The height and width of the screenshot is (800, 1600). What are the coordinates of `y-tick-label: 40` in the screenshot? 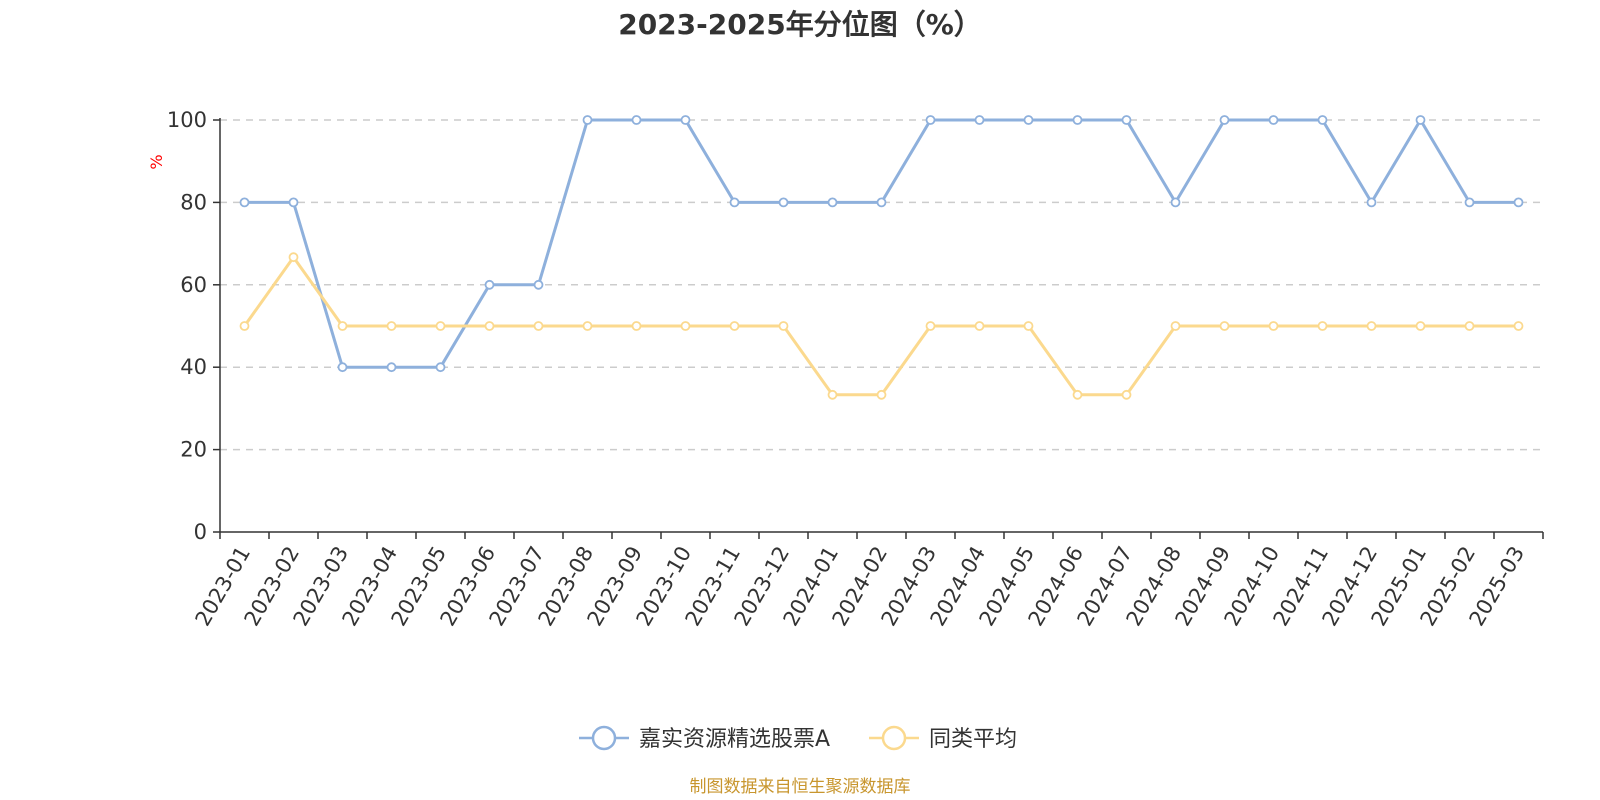 It's located at (193, 367).